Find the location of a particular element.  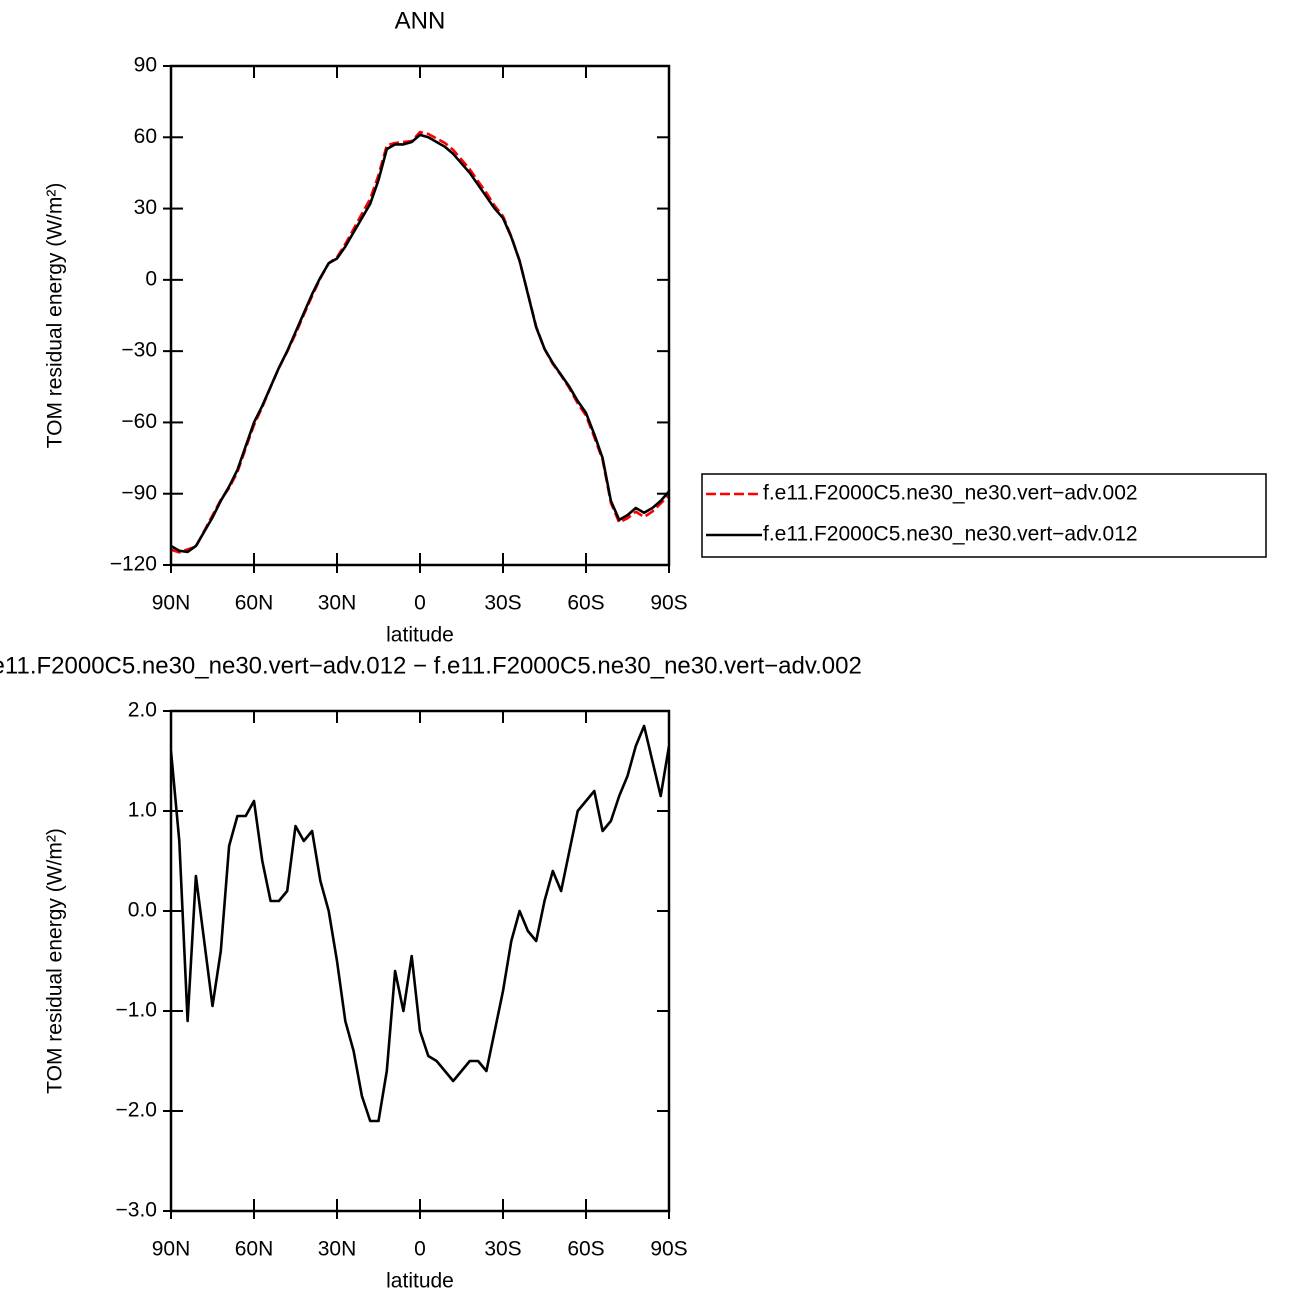

y-tick-label: −3.0 is located at coordinates (136, 1210).